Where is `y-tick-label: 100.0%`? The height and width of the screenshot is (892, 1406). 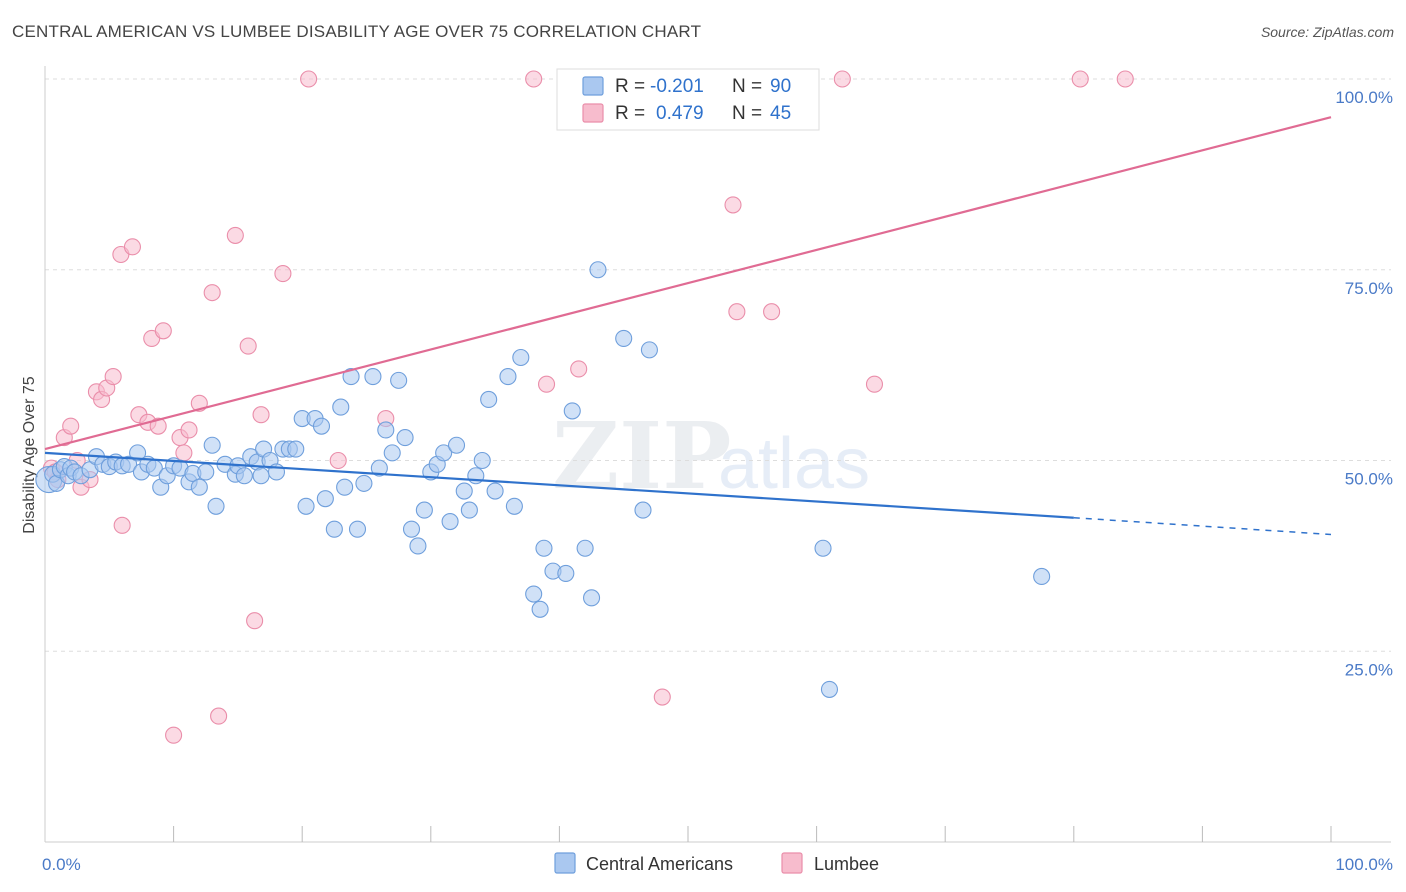
y-tick-label: 100.0% is located at coordinates (1364, 97).